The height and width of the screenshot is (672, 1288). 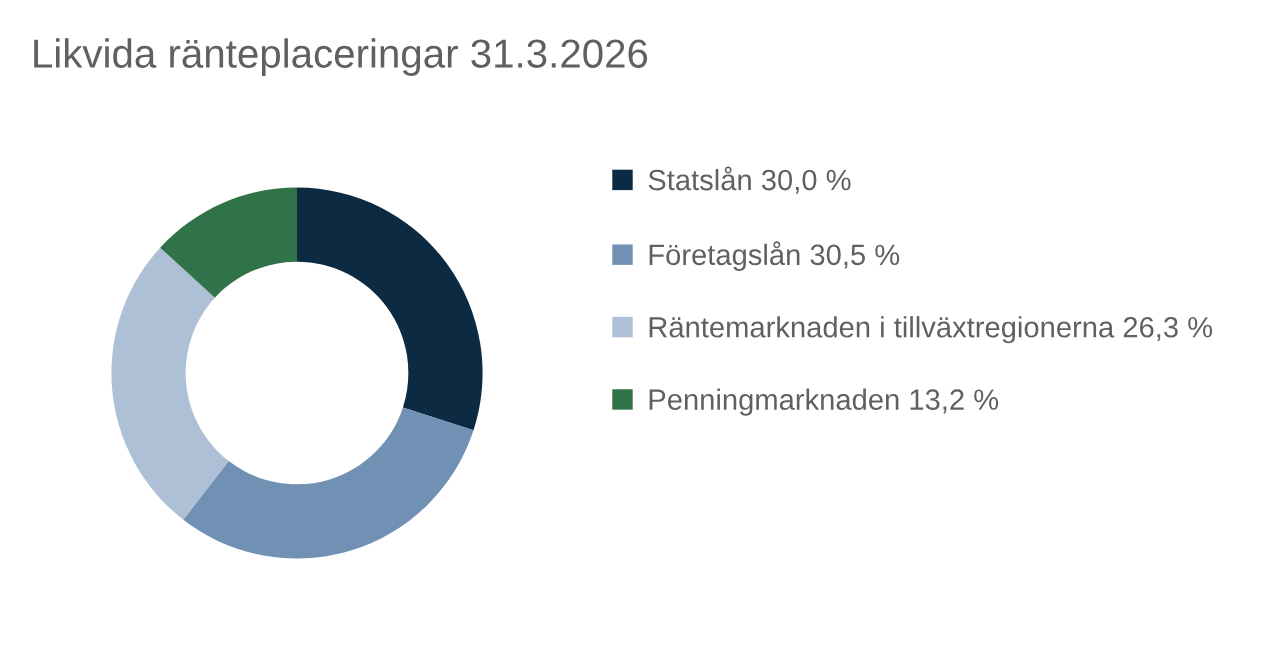 What do you see at coordinates (824, 402) in the screenshot?
I see `legend-label: Penningmarknaden 13,2 %` at bounding box center [824, 402].